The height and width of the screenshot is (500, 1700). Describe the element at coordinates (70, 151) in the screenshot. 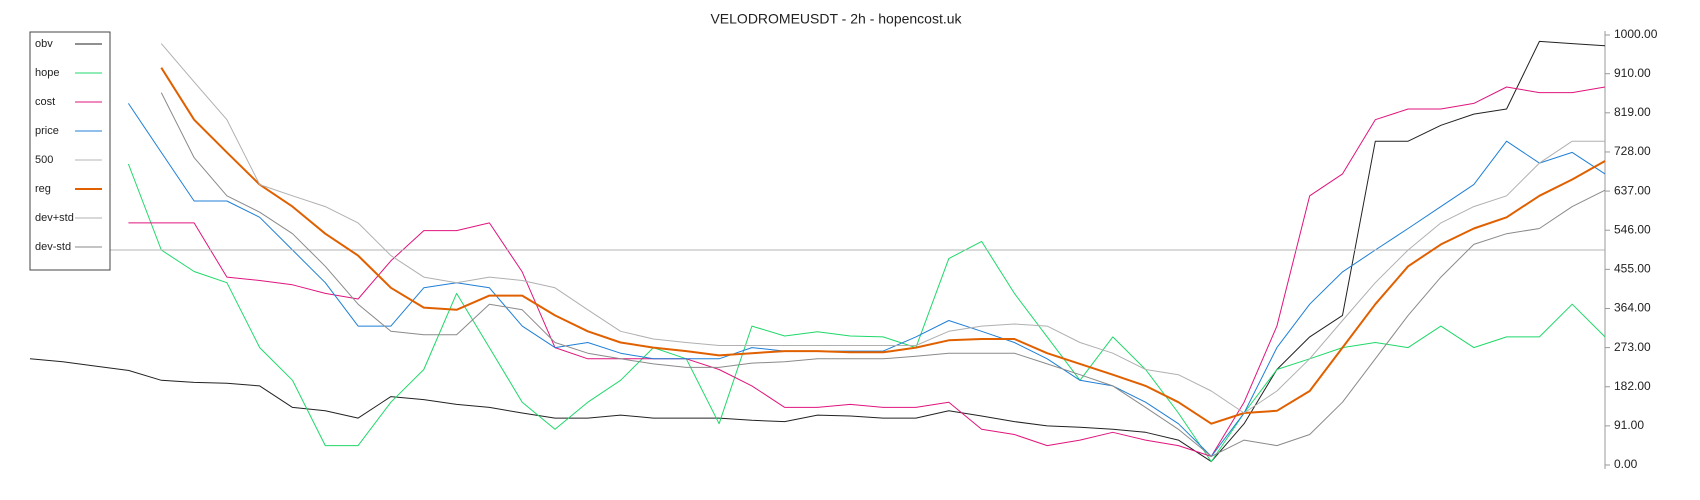

I see `legend-box` at that location.